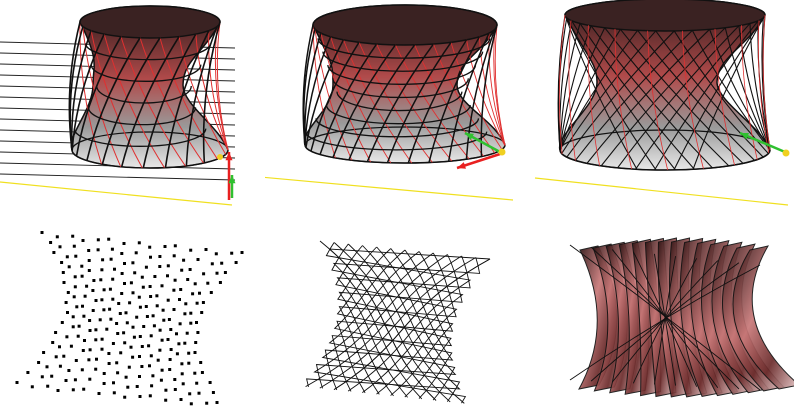 This screenshot has width=794, height=410. What do you see at coordinates (763, 317) in the screenshot?
I see `surface-strip` at bounding box center [763, 317].